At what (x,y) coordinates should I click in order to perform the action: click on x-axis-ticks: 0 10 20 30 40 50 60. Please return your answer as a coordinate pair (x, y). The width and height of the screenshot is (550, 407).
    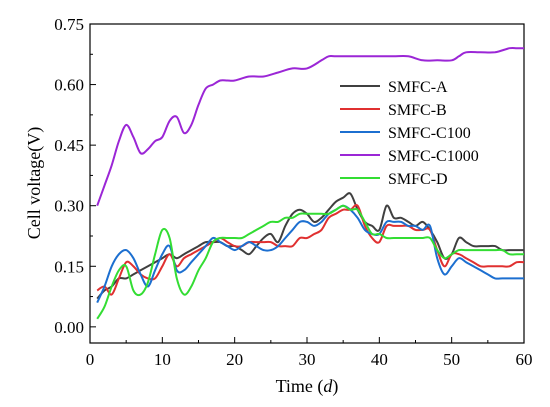
    Looking at the image, I should click on (309, 353).